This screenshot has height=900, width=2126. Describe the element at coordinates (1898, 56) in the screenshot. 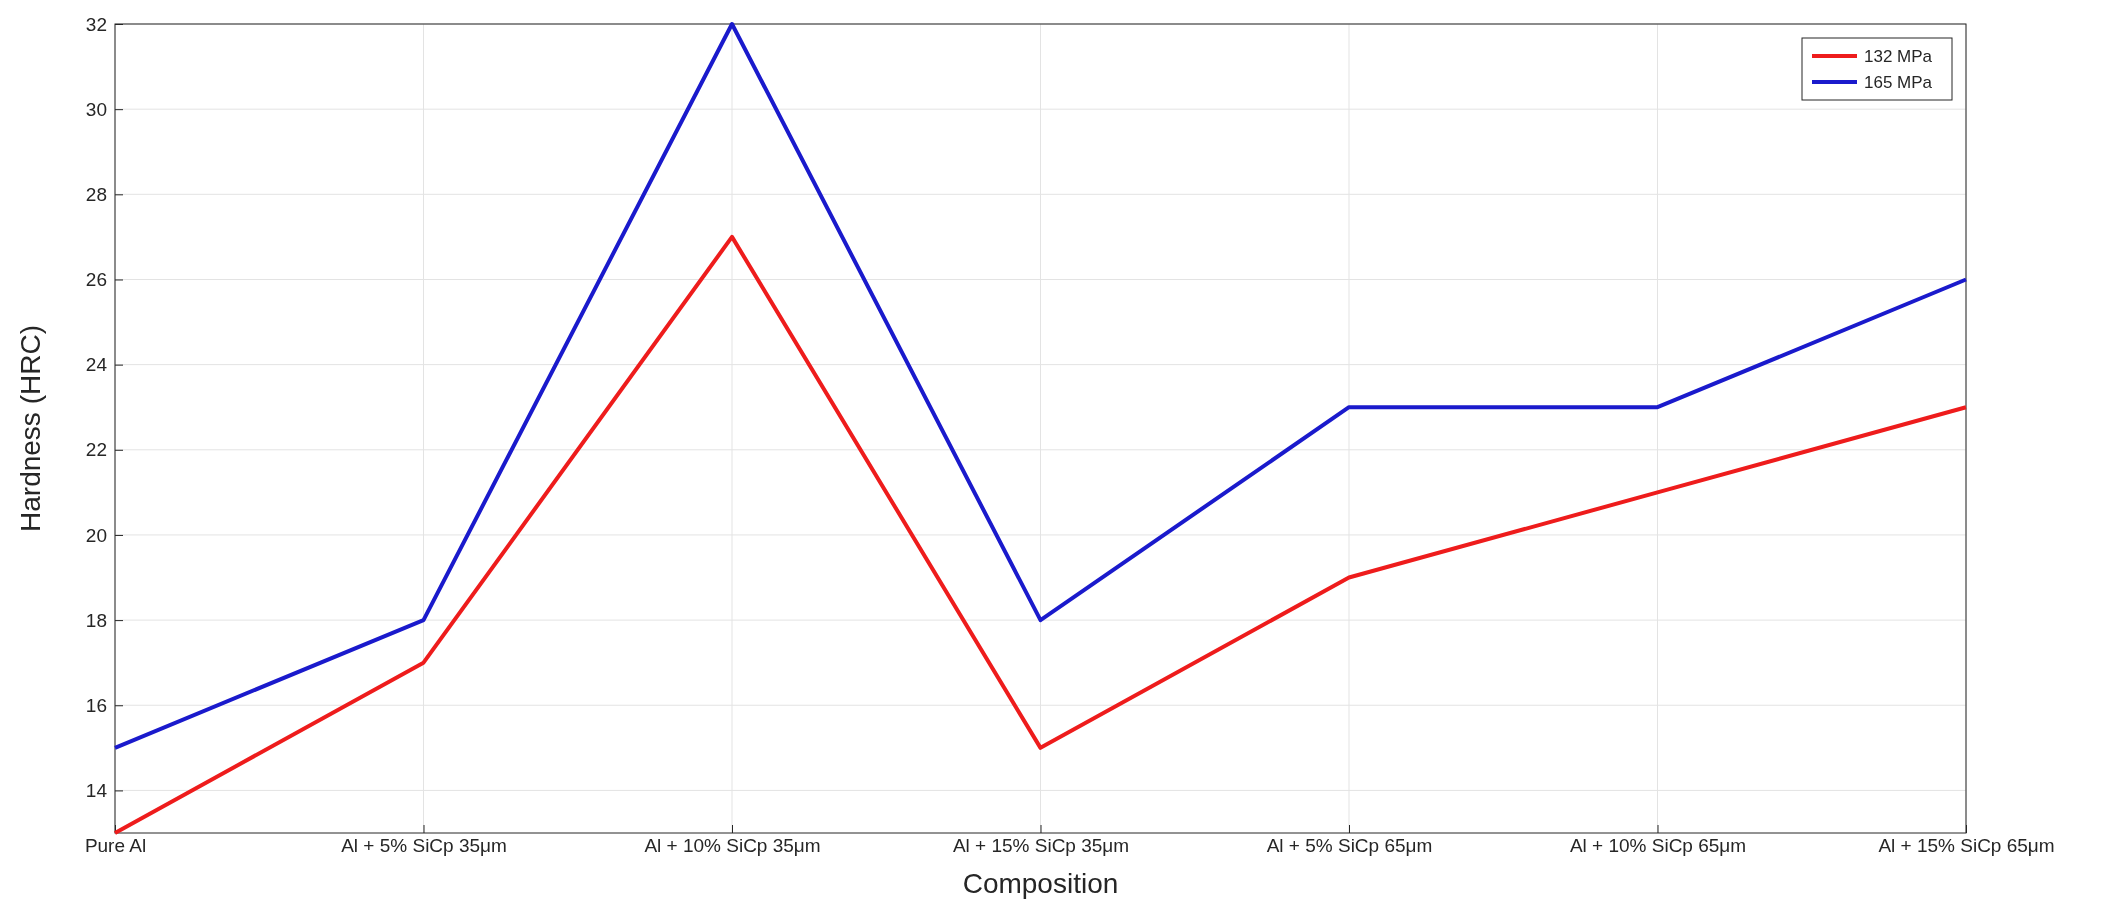

I see `legend-label: 132 MPa` at that location.